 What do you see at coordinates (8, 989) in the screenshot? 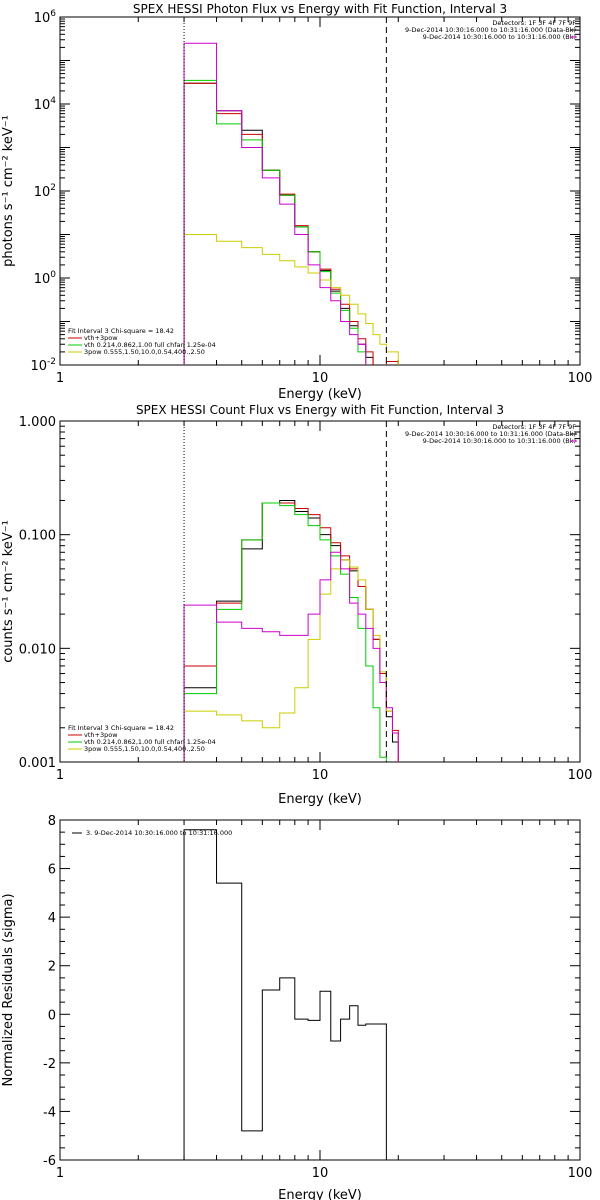
I see `y-axis-label: Normalized Residuals (sigma)` at bounding box center [8, 989].